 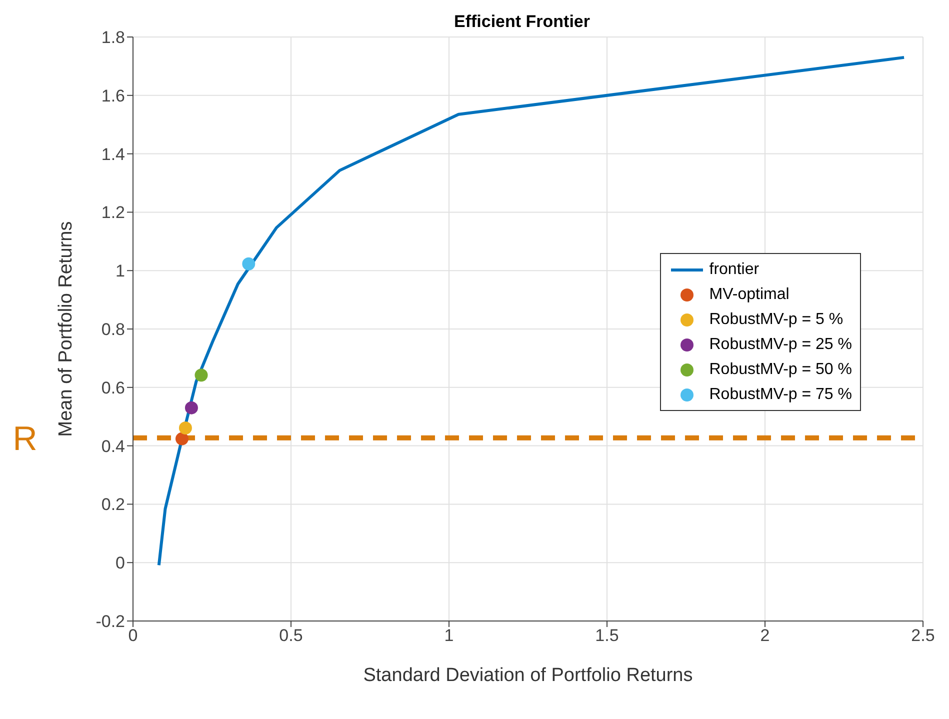 I want to click on x-axis-title: Standard Deviation of Portfolio Returns, so click(x=528, y=675).